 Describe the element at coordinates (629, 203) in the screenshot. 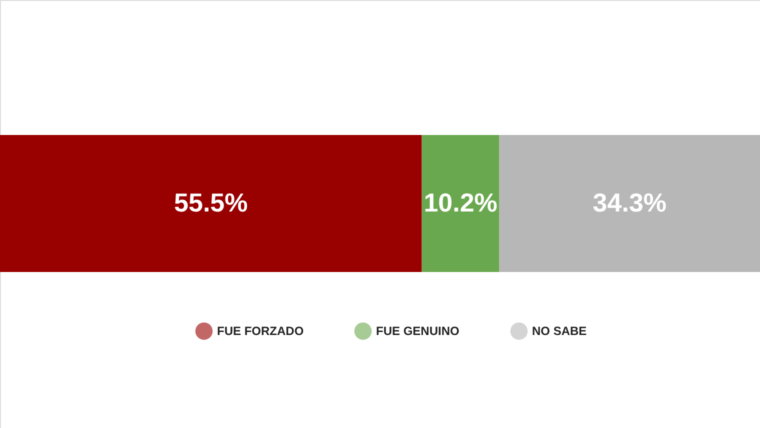

I see `data-label: 34.3%` at that location.